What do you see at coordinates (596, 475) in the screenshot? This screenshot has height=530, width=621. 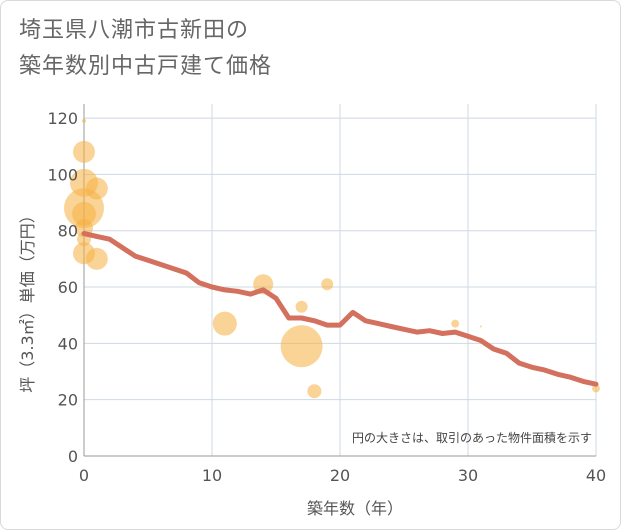 I see `x-tick-label: 40` at bounding box center [596, 475].